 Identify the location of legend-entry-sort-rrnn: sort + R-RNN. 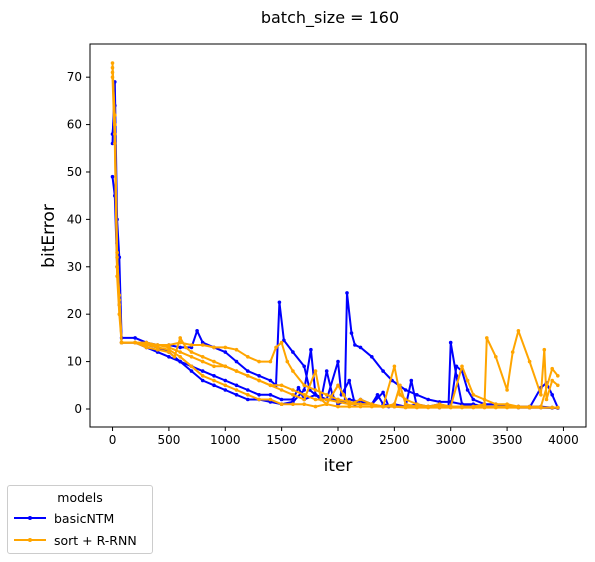
(75, 540).